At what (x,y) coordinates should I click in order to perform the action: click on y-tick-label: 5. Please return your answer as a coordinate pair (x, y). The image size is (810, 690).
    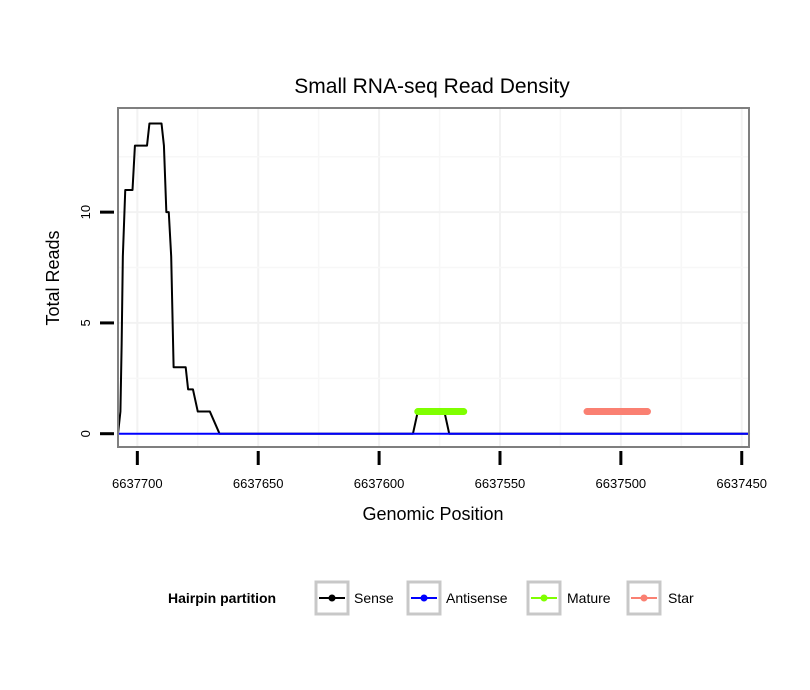
    Looking at the image, I should click on (85, 322).